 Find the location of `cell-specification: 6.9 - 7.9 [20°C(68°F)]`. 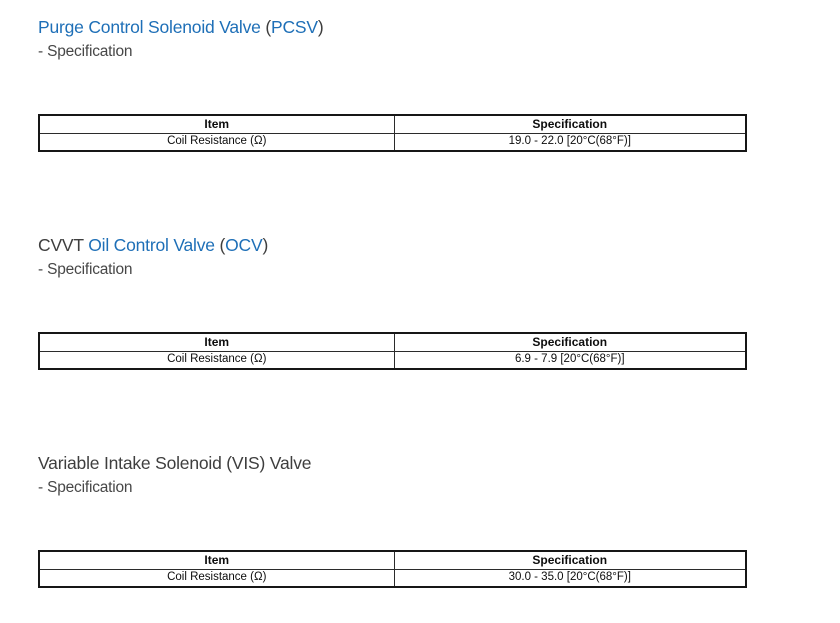

cell-specification: 6.9 - 7.9 [20°C(68°F)] is located at coordinates (570, 360).